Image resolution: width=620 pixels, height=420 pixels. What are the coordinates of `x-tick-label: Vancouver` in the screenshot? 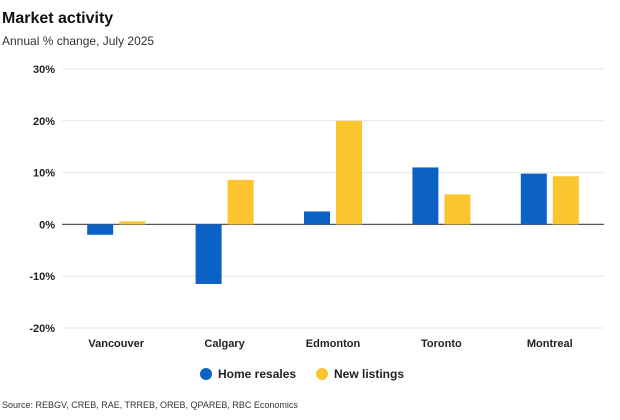 It's located at (116, 344).